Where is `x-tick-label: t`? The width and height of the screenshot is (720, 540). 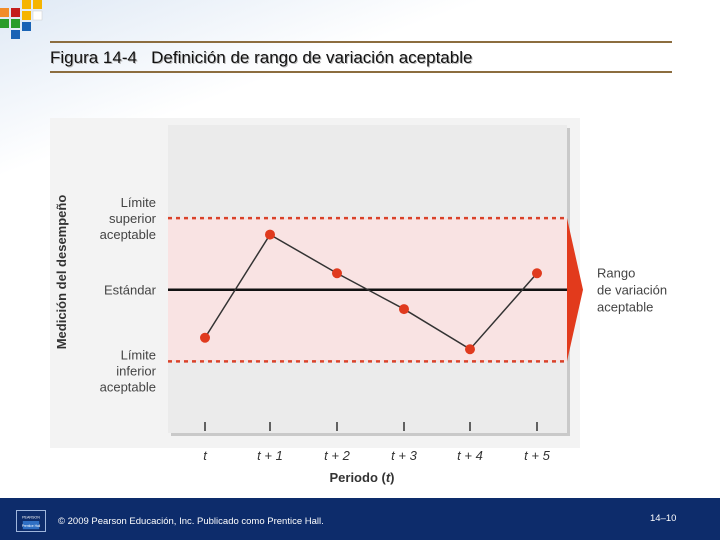
x-tick-label: t is located at coordinates (205, 455).